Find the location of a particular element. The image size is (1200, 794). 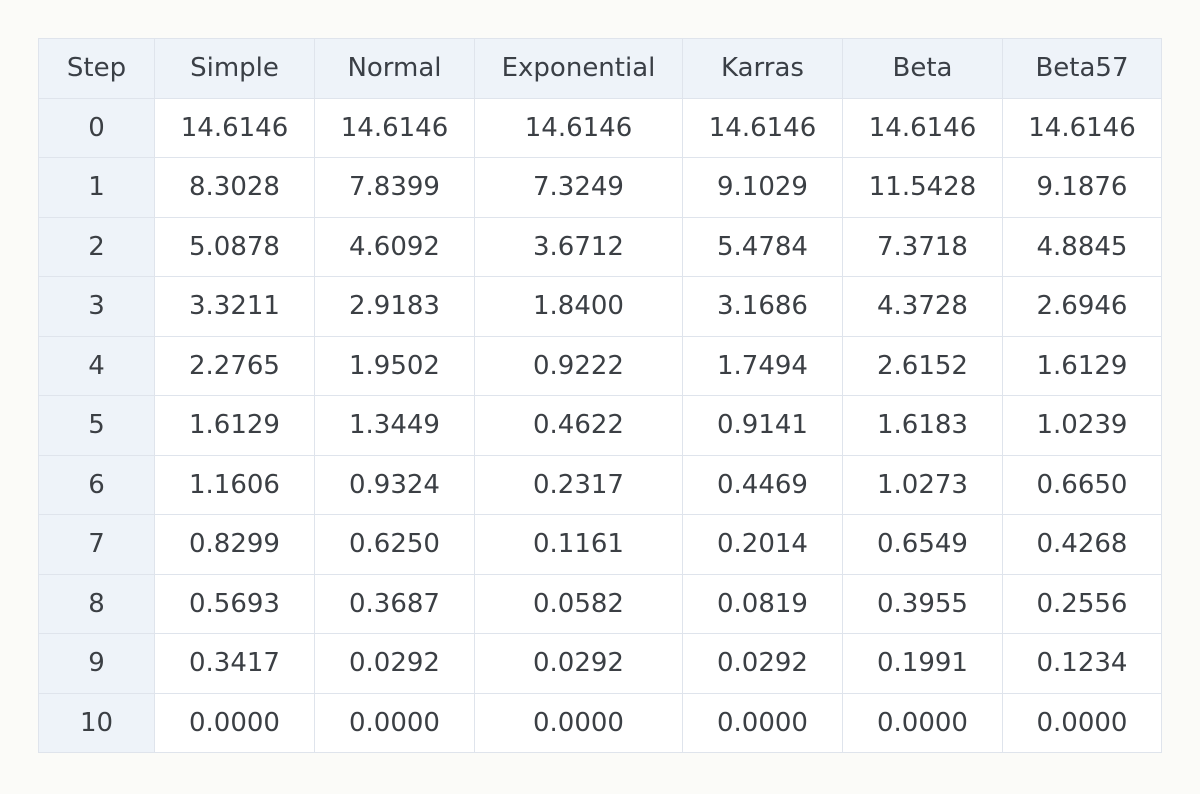

value-cell-simple: 3.3211 is located at coordinates (234, 306).